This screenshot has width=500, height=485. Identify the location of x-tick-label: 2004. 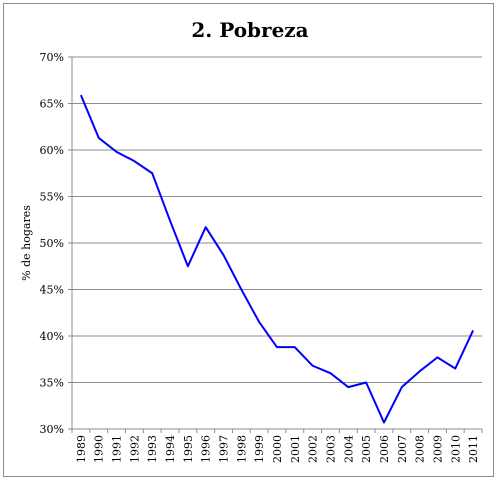
(348, 449).